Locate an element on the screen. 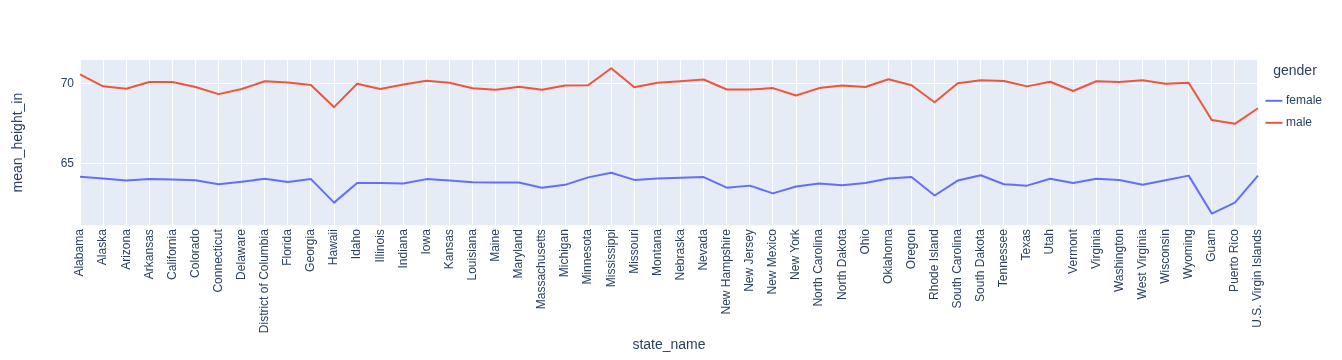 This screenshot has height=360, width=1342. x-tick-label: South Dakota is located at coordinates (980, 265).